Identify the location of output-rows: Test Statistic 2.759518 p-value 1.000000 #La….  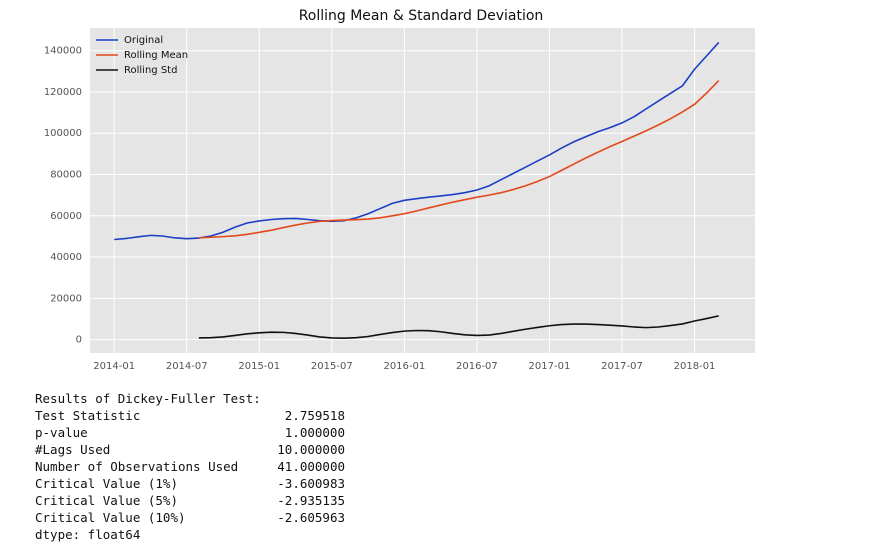
(190, 466).